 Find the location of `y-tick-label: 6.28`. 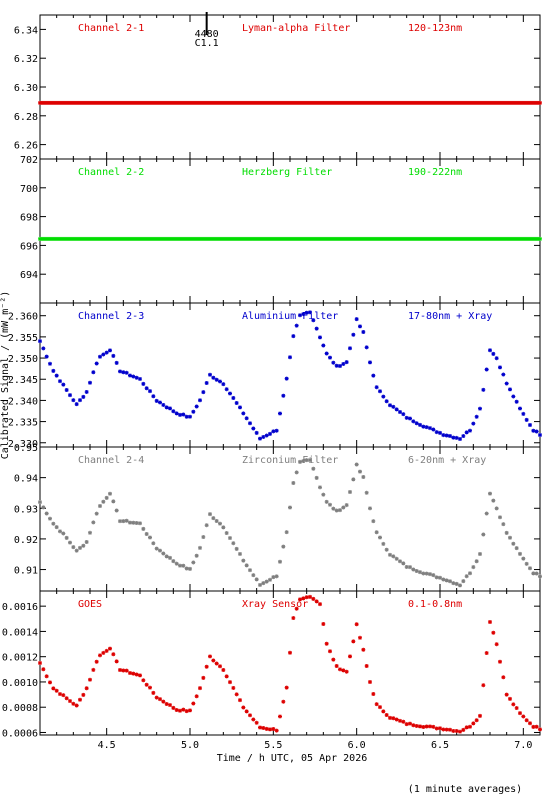

y-tick-label: 6.28 is located at coordinates (26, 117).